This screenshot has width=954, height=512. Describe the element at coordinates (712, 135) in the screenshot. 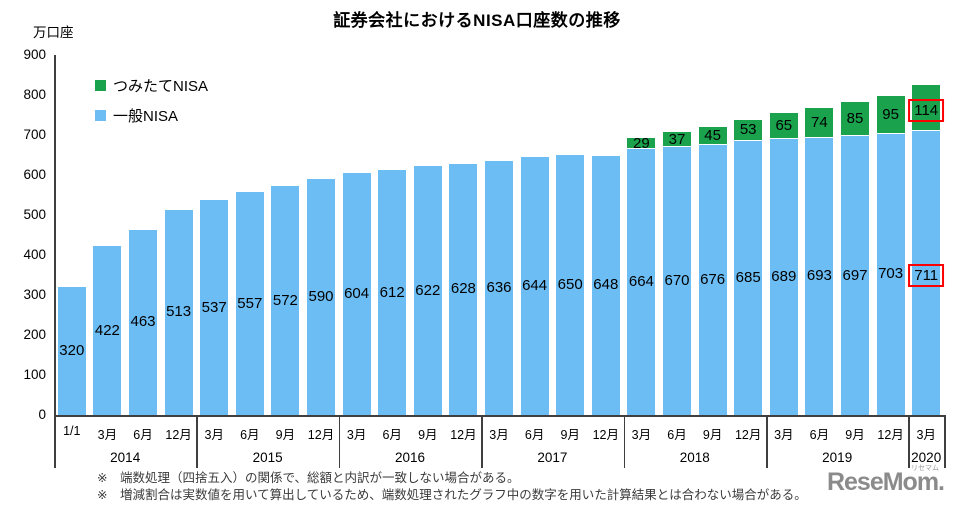

I see `bar-value-label-tsumitate: 45` at that location.